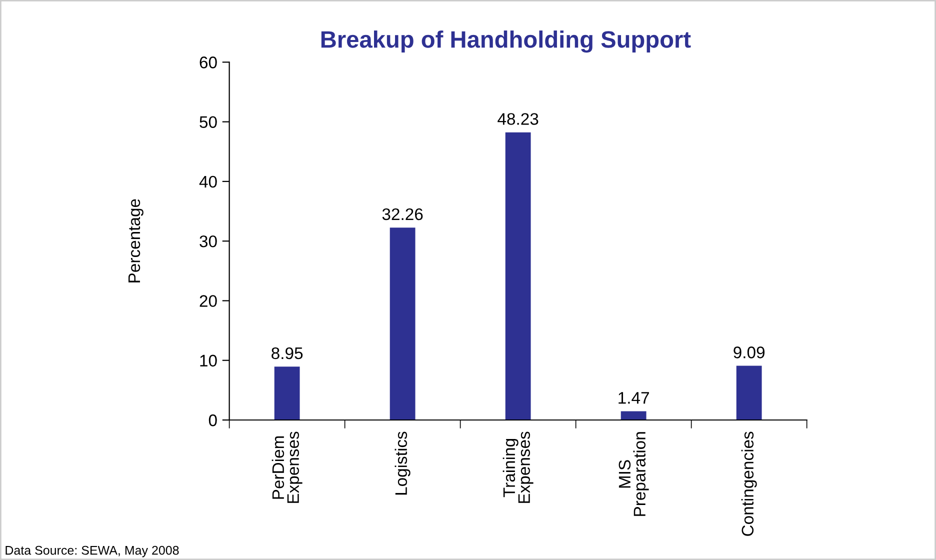  I want to click on y-tick-label: 30, so click(208, 241).